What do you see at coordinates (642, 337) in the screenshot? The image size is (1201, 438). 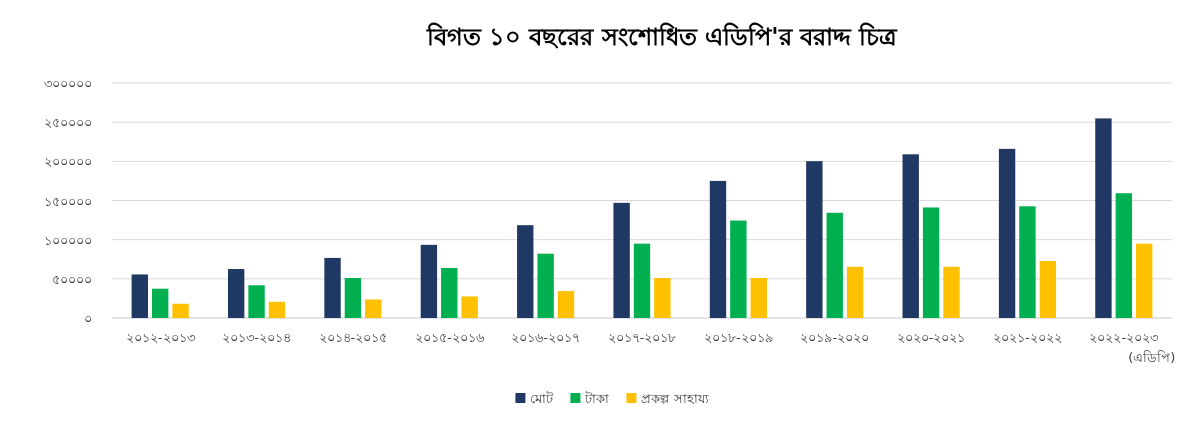 I see `x-tick-label: ২০১৭-২০১৮` at bounding box center [642, 337].